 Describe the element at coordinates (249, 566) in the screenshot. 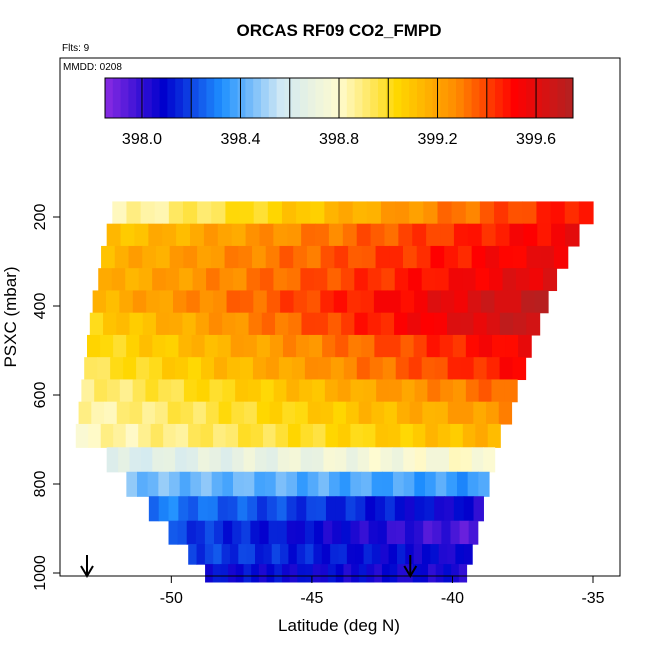

I see `flight-arrows` at that location.